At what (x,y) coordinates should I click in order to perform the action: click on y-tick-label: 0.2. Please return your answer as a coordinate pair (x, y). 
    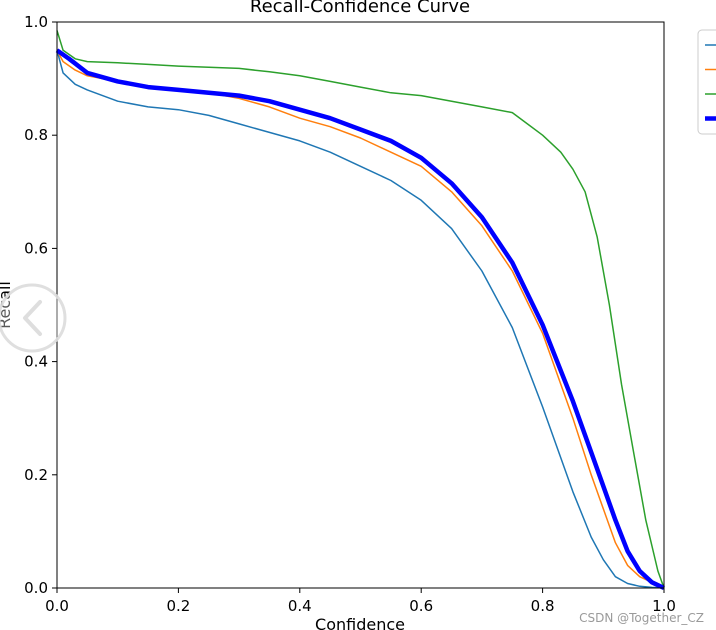
    Looking at the image, I should click on (36, 475).